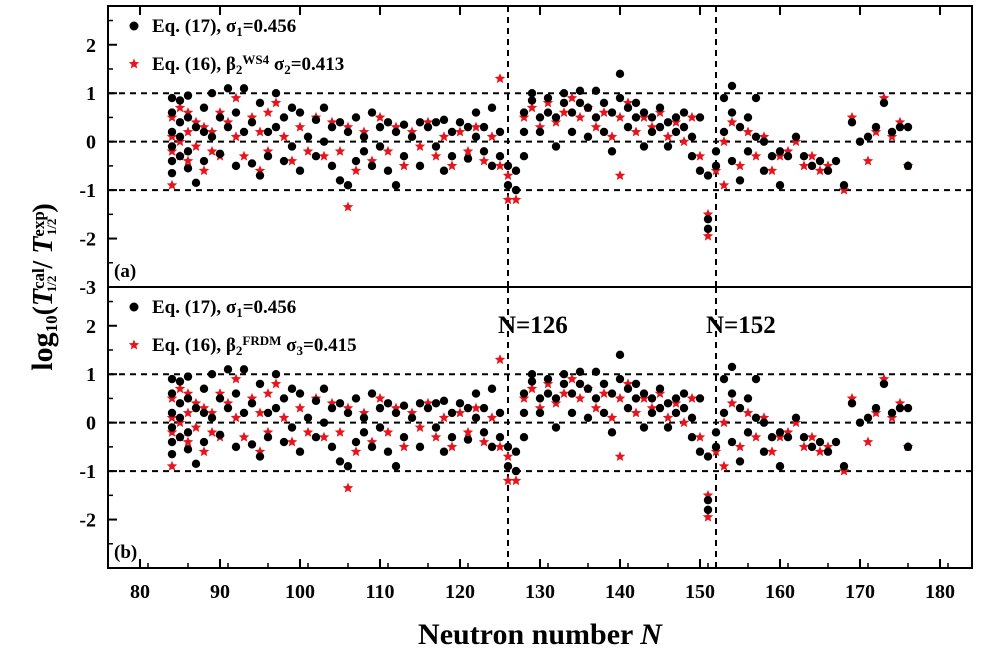  Describe the element at coordinates (91, 94) in the screenshot. I see `y-tick-label: 1` at that location.